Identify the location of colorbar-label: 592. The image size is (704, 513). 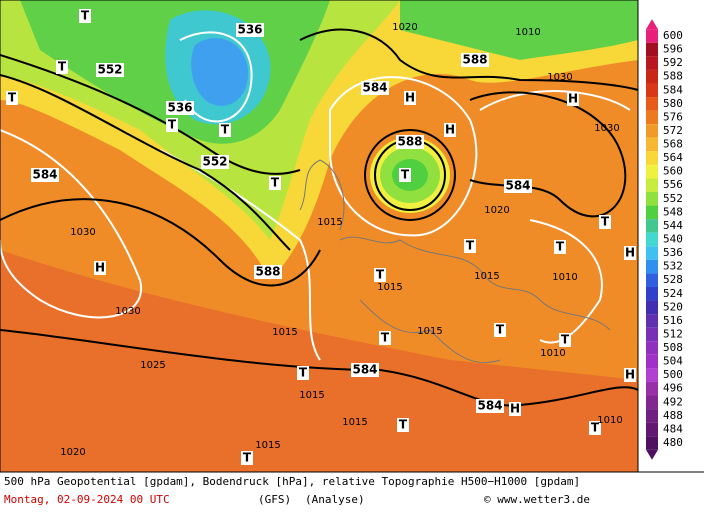
(673, 62).